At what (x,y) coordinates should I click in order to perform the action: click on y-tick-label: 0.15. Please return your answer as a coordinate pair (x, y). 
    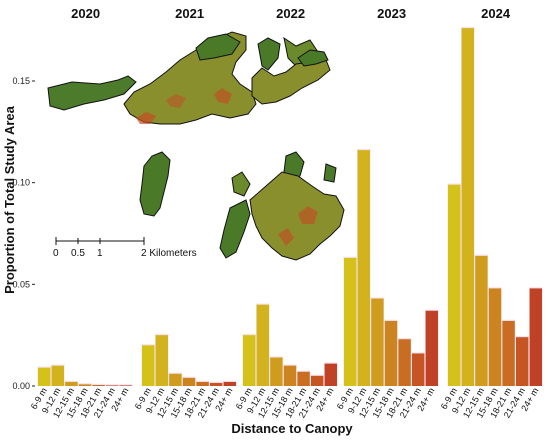
    Looking at the image, I should click on (21, 81).